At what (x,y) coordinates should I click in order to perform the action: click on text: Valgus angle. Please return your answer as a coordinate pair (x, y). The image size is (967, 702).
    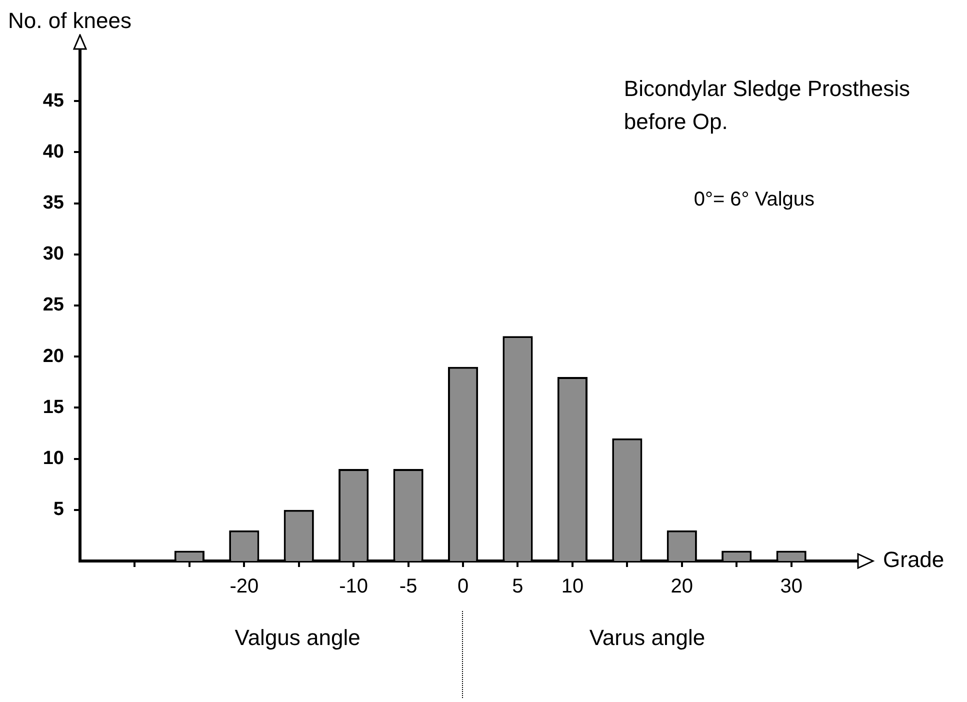
    Looking at the image, I should click on (297, 637).